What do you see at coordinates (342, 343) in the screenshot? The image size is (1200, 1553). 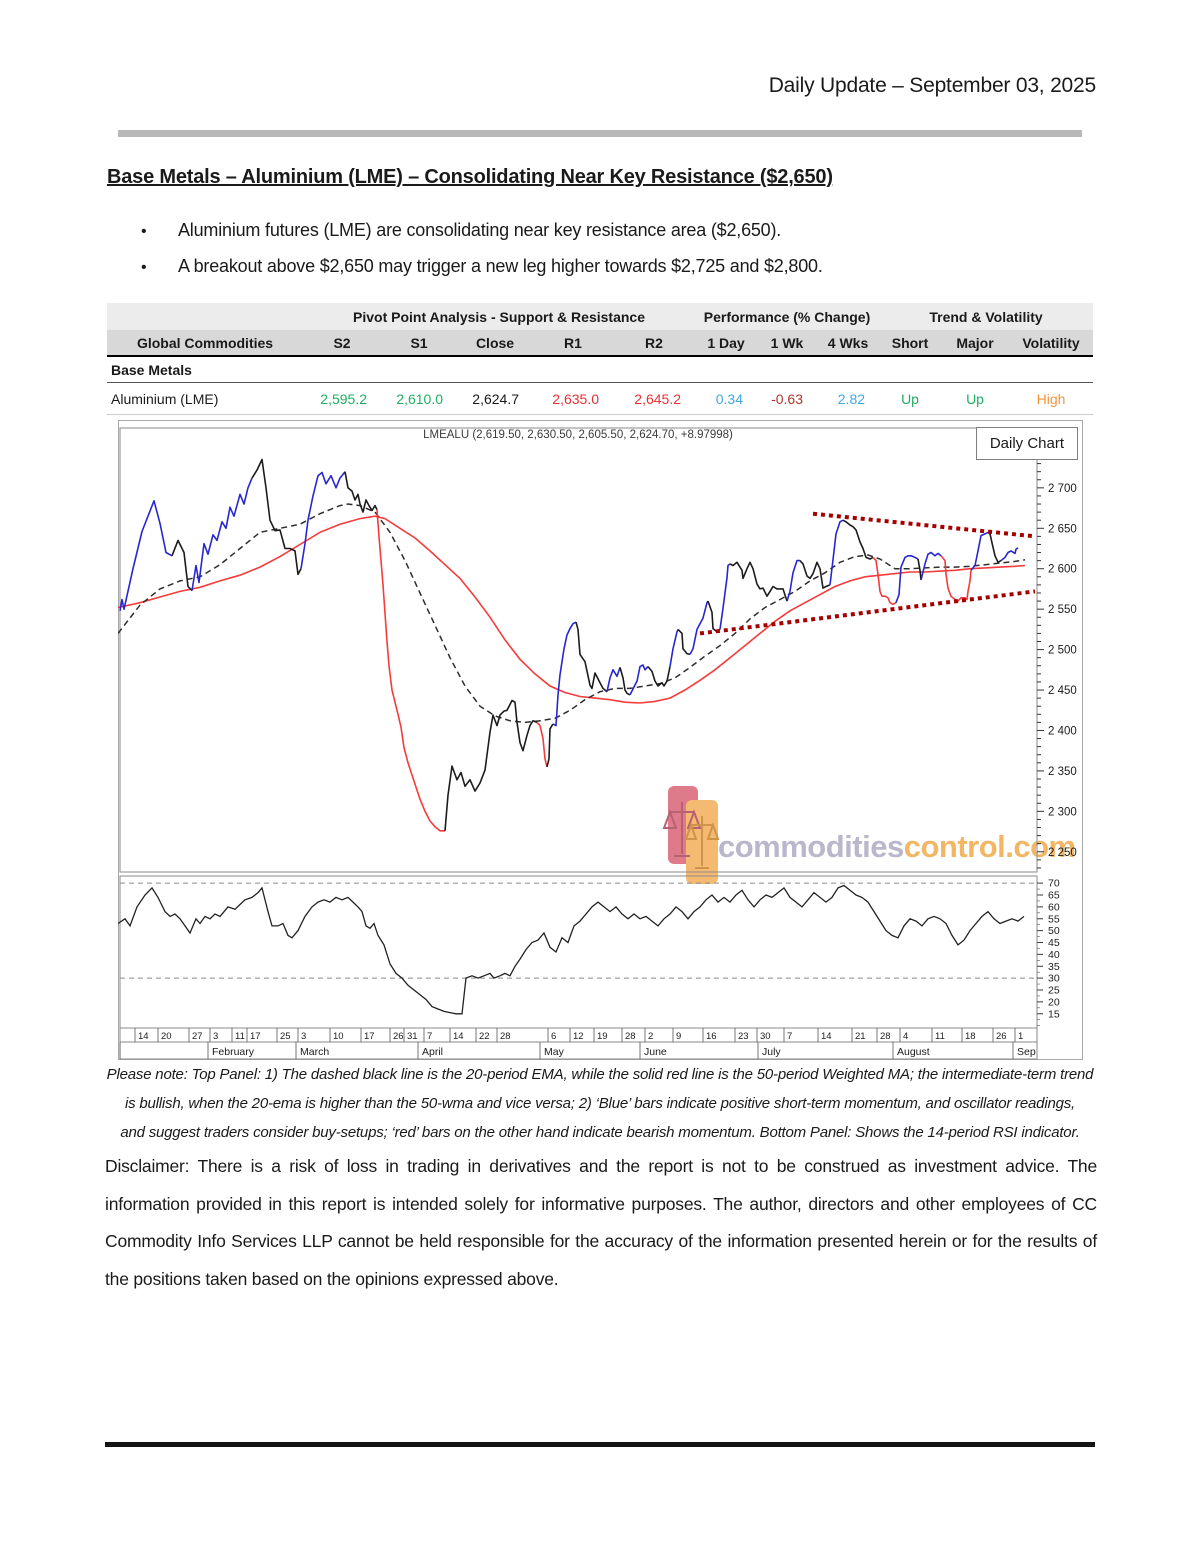 I see `column-header: S2` at bounding box center [342, 343].